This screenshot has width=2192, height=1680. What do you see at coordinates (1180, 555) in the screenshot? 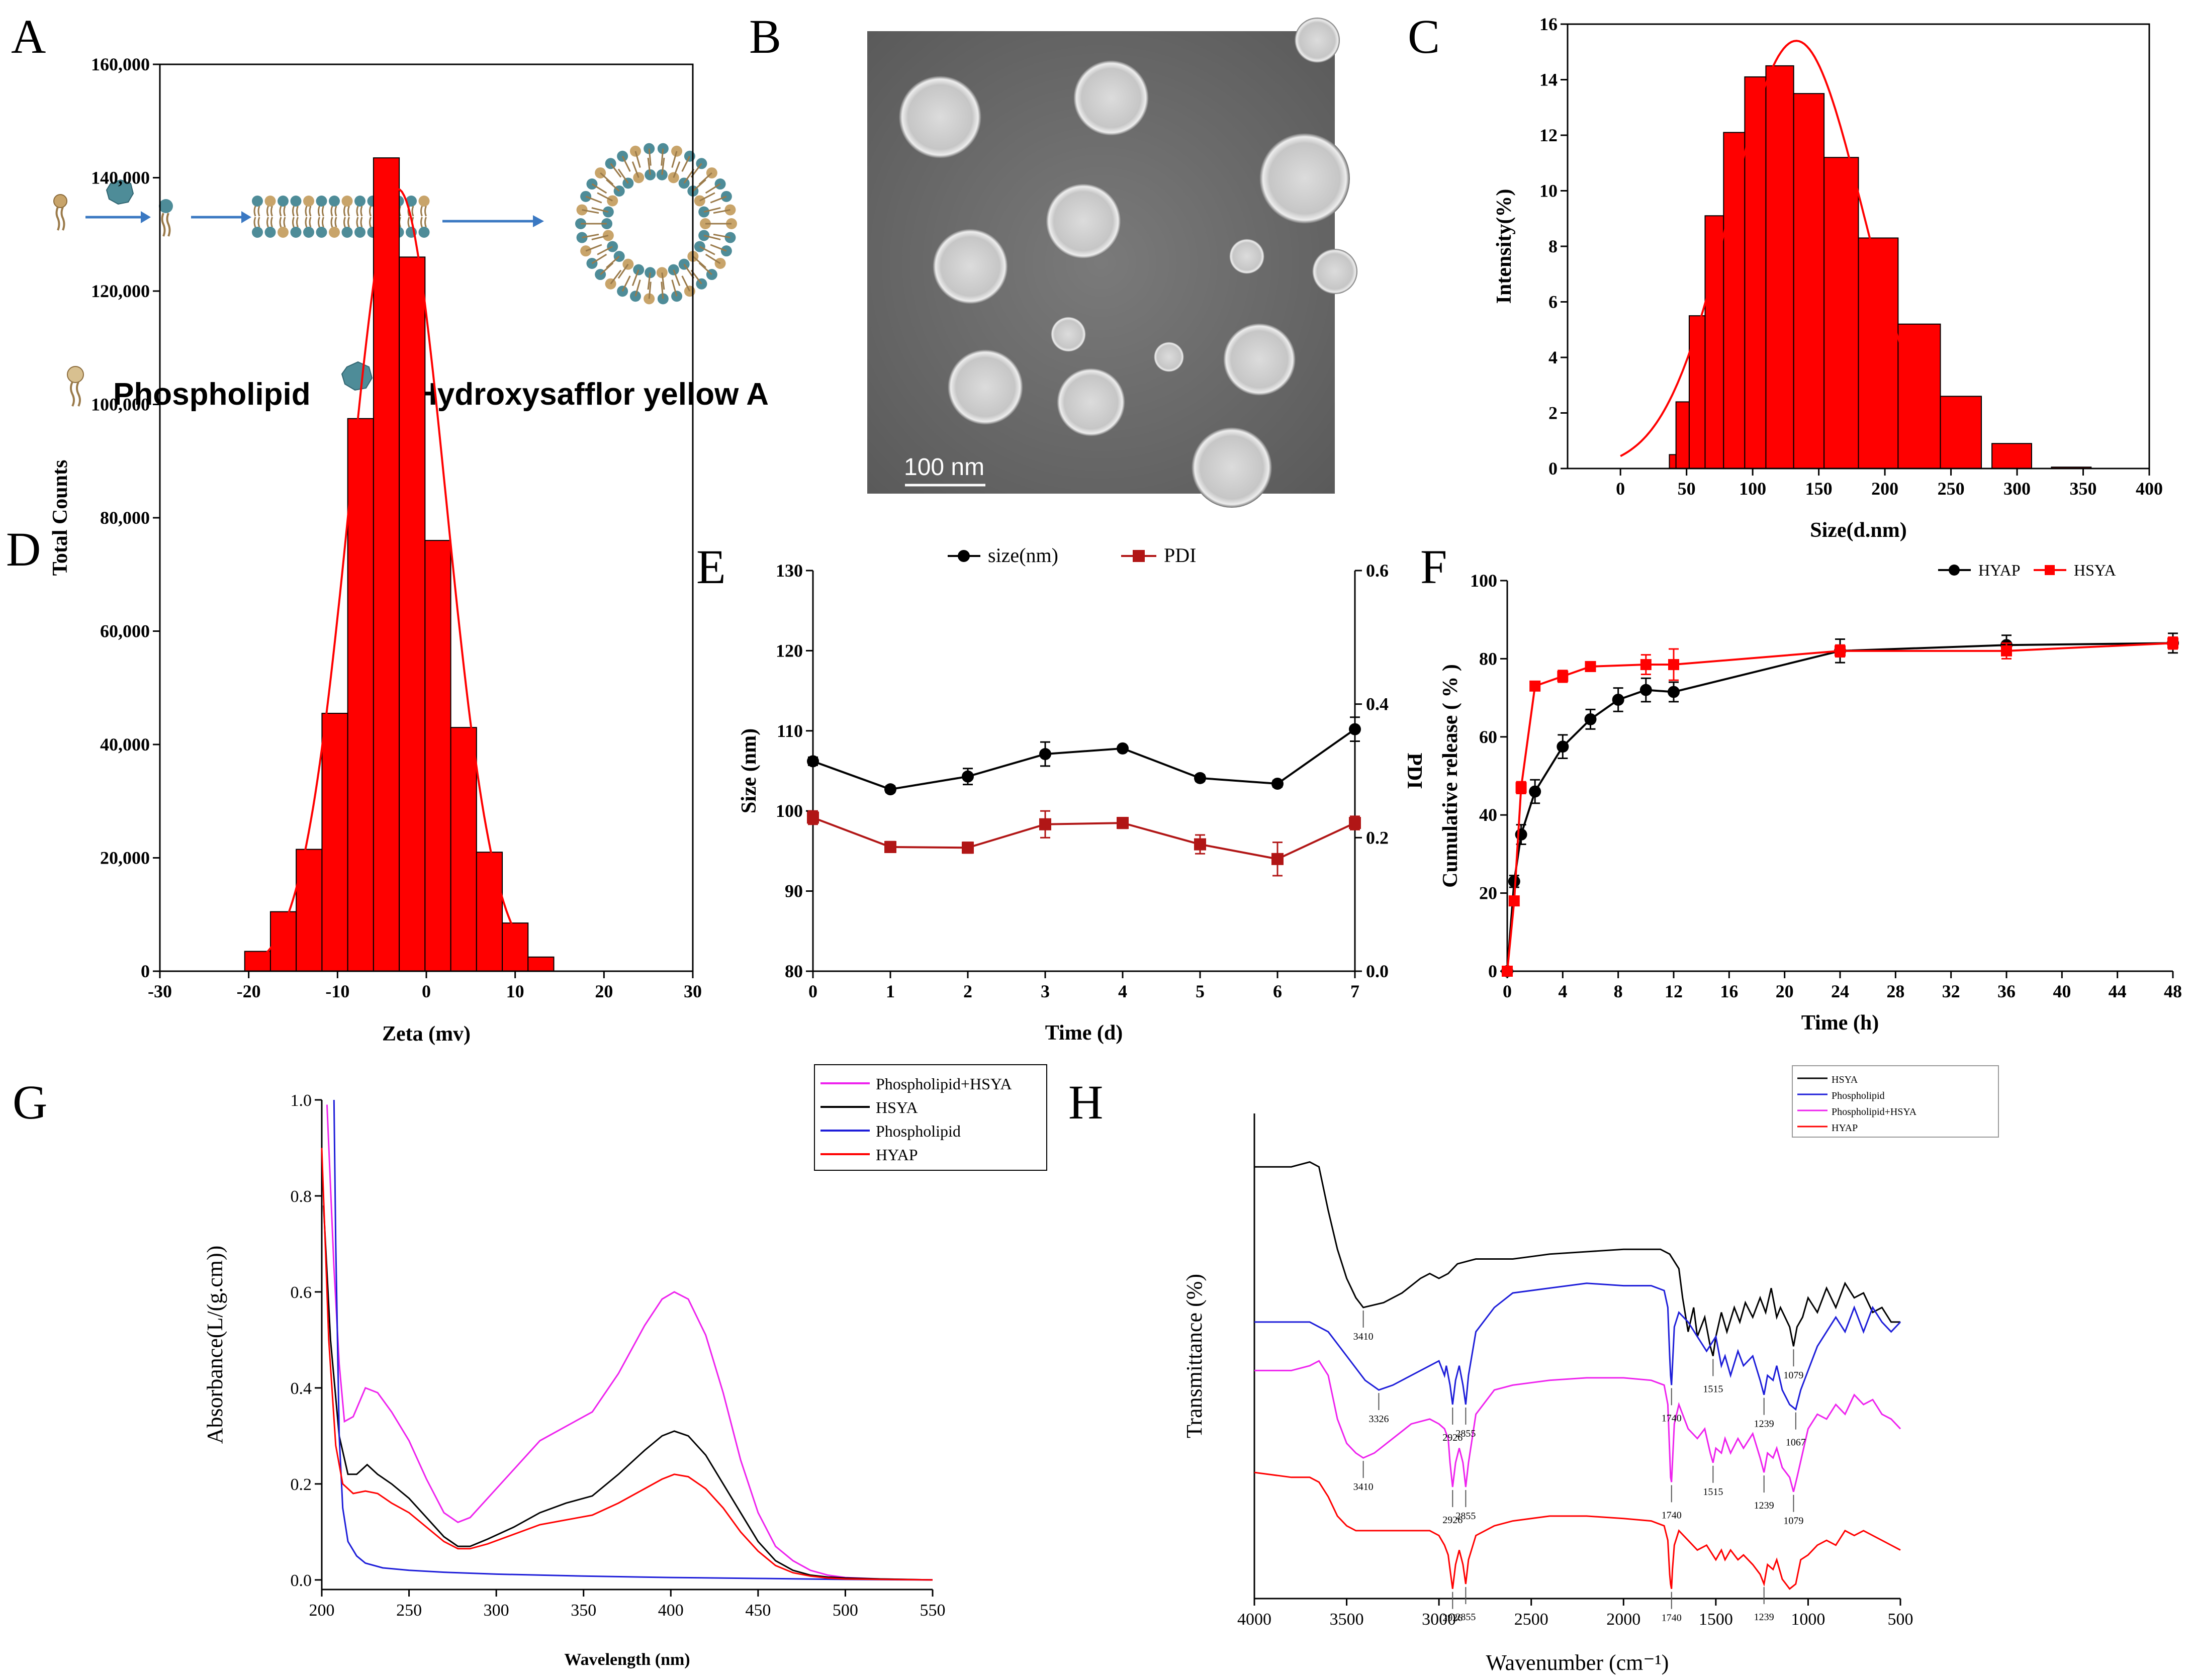
I see `legend-label: PDI` at bounding box center [1180, 555].